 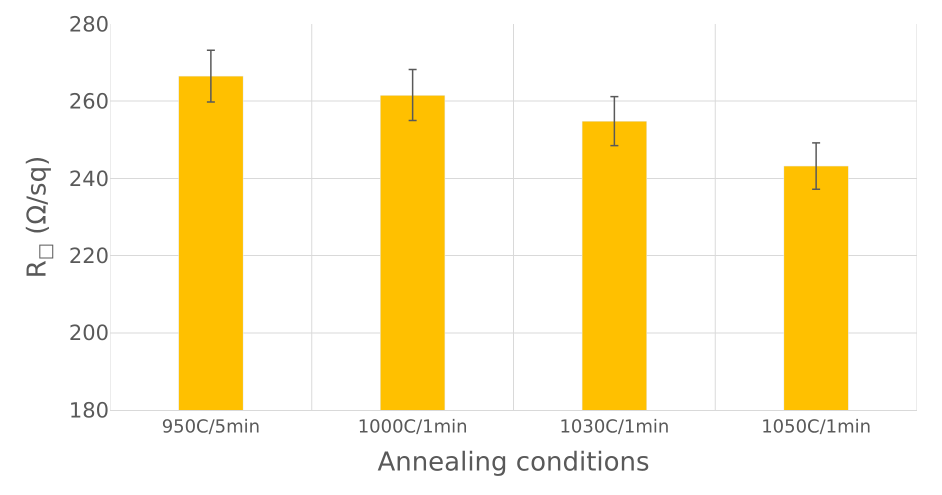 What do you see at coordinates (88, 24) in the screenshot?
I see `y-tick-label: 280` at bounding box center [88, 24].